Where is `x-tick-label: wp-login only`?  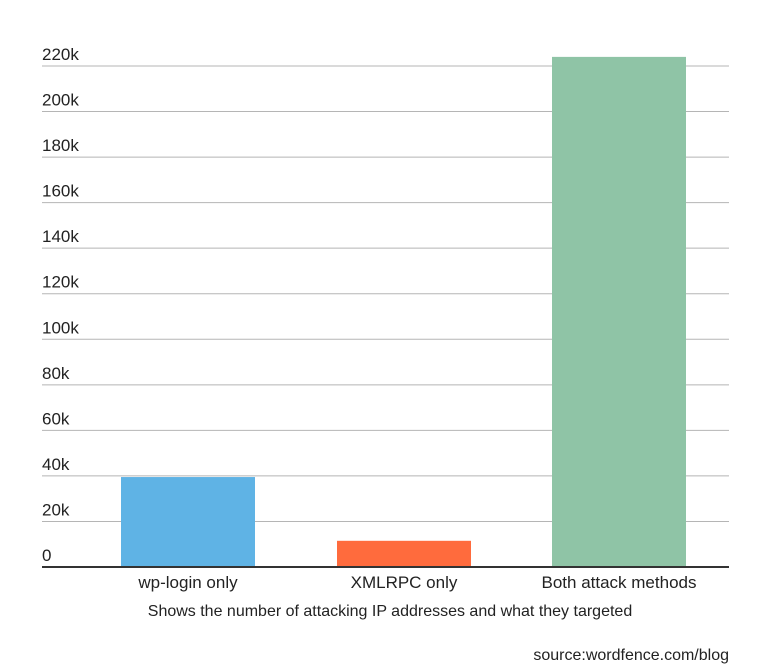 x-tick-label: wp-login only is located at coordinates (187, 582).